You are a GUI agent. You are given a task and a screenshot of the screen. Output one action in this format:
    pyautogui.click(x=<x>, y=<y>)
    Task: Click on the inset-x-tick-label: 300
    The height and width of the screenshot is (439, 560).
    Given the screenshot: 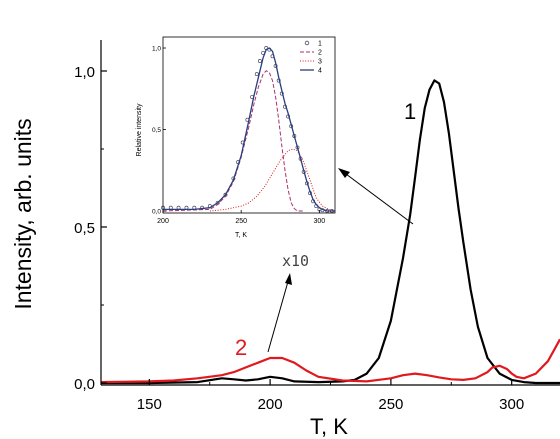 What is the action you would take?
    pyautogui.click(x=320, y=221)
    